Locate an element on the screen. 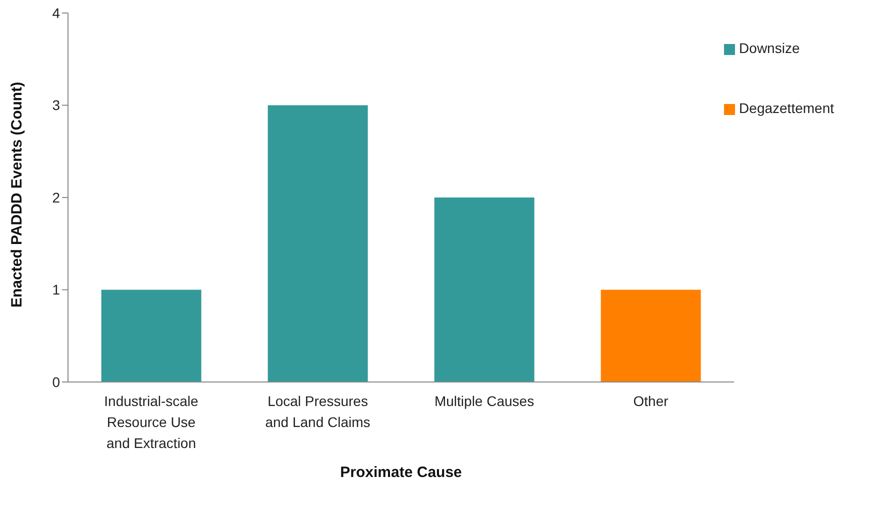 This screenshot has width=872, height=505. x-axis-title: Proximate Cause is located at coordinates (401, 472).